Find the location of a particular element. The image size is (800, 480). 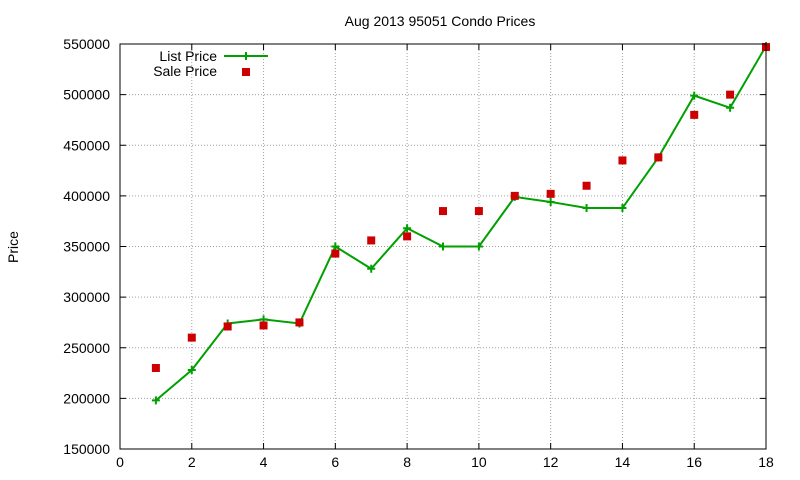

legend-label-sale-price: Sale Price is located at coordinates (185, 71).